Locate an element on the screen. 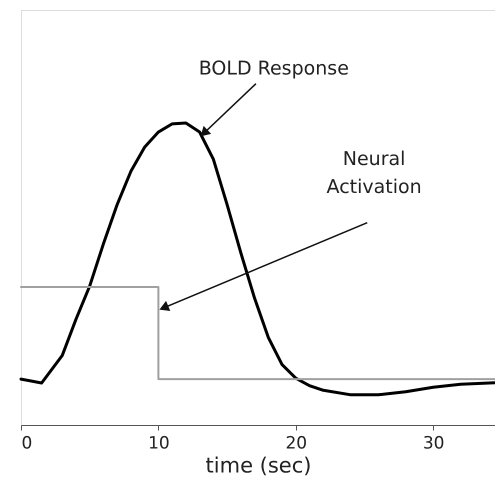 The height and width of the screenshot is (497, 495). x-tick-label: 0 is located at coordinates (27, 444).